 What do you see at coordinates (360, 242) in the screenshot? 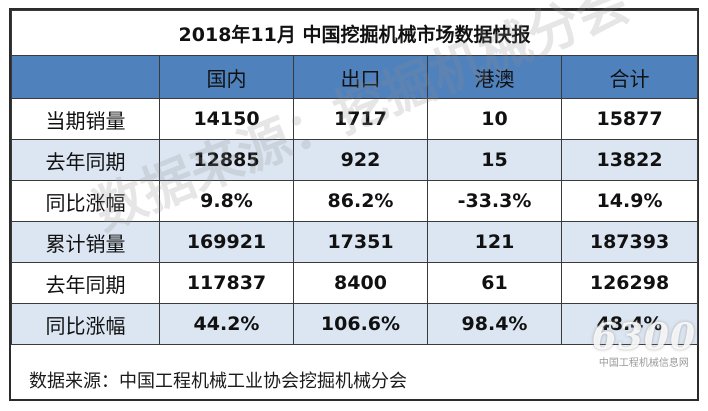
I see `cell-export: 17351` at bounding box center [360, 242].